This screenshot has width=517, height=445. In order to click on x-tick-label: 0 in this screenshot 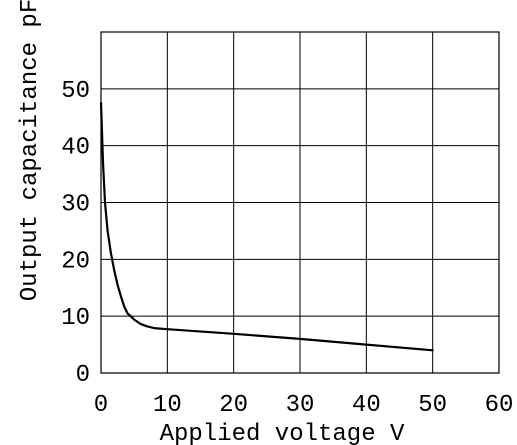, I will do `click(101, 405)`.